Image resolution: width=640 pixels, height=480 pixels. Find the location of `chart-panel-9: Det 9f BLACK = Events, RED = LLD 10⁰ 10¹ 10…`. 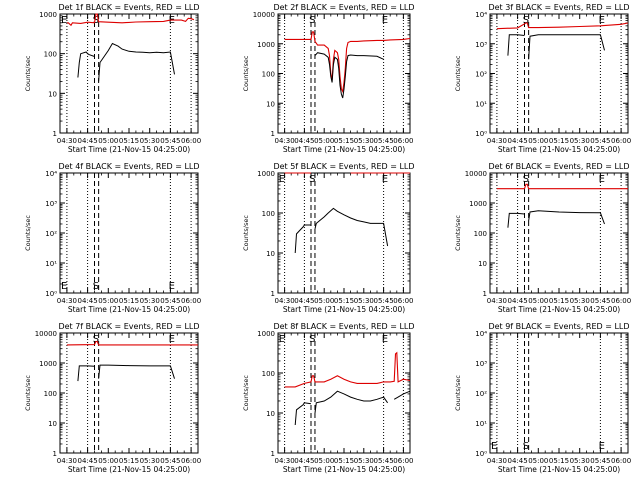

chart-panel-9: Det 9f BLACK = Events, RED = LLD 10⁰ 10¹ 10… is located at coordinates (542, 398).